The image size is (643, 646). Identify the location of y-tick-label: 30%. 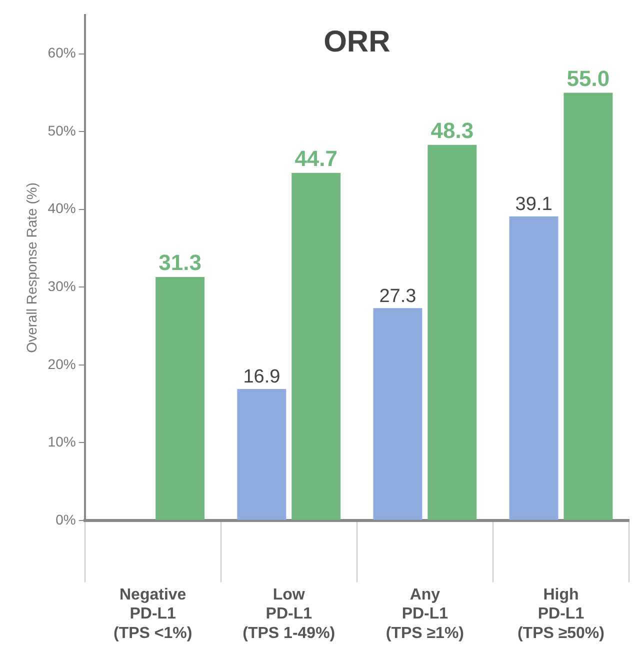
(62, 286).